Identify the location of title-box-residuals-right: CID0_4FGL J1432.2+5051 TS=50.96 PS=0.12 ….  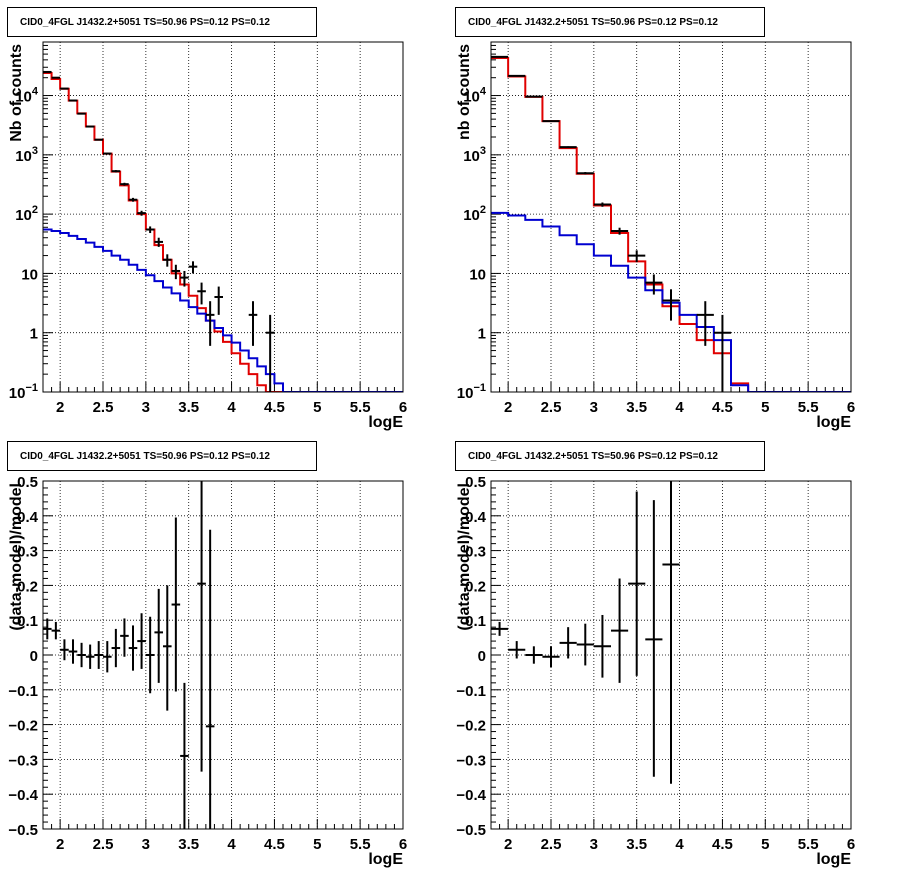
(610, 456).